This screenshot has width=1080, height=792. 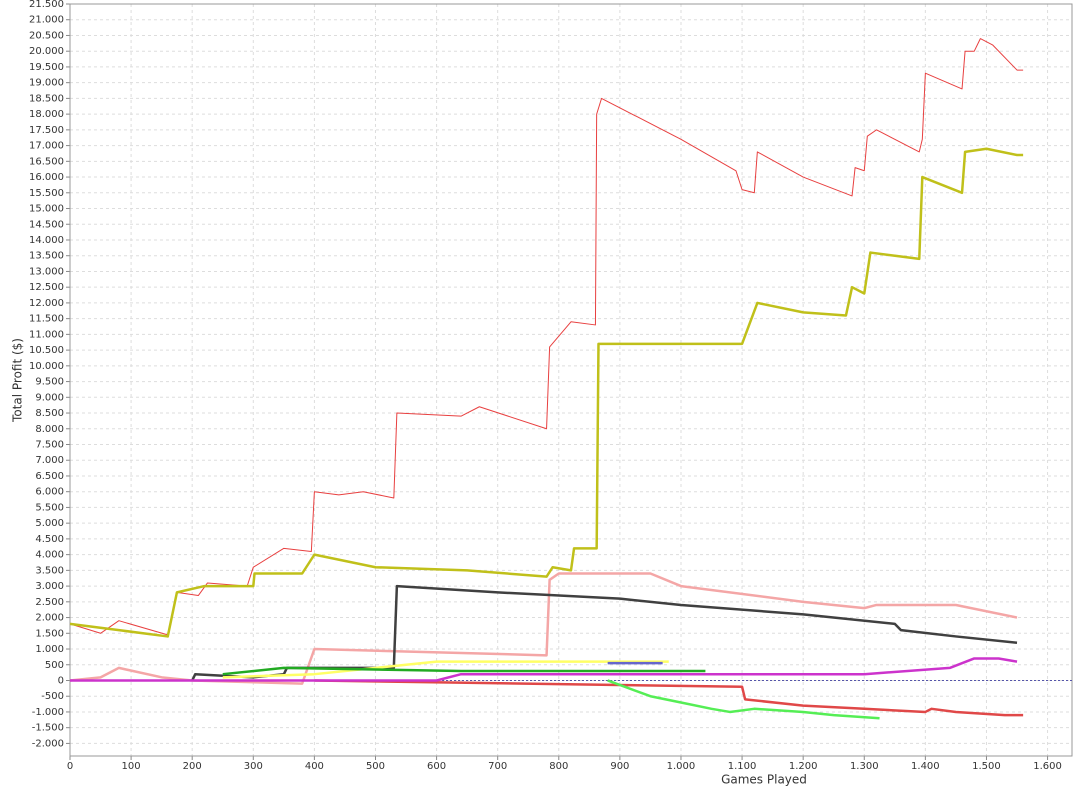 I want to click on y-tick-label: 8.000, so click(x=49, y=429).